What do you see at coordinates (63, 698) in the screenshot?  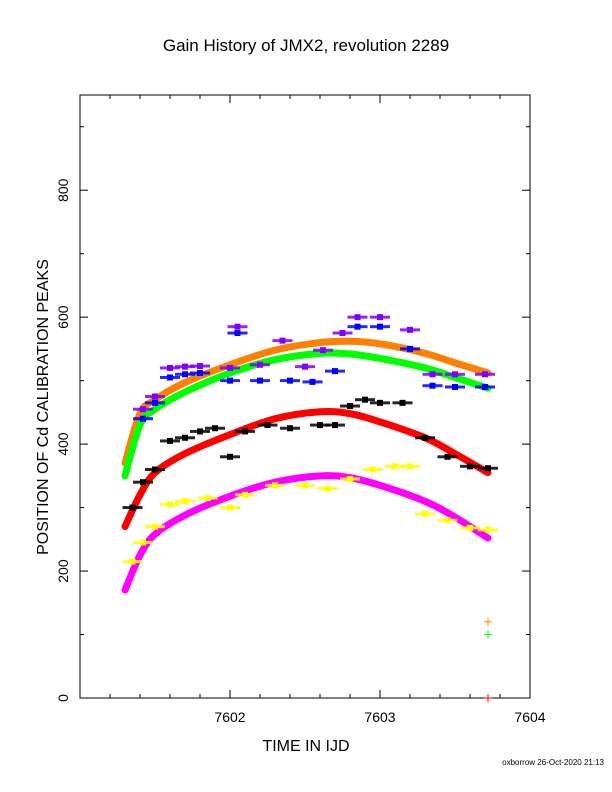 I see `y-tick-label: 0` at bounding box center [63, 698].